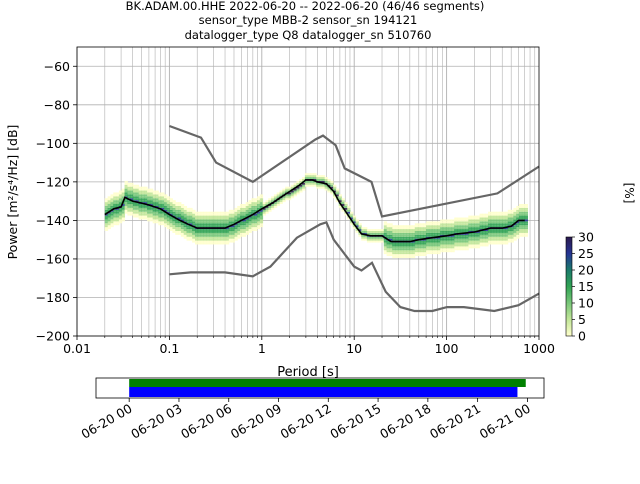  What do you see at coordinates (586, 237) in the screenshot?
I see `colorbar-tick-label: 30` at bounding box center [586, 237].